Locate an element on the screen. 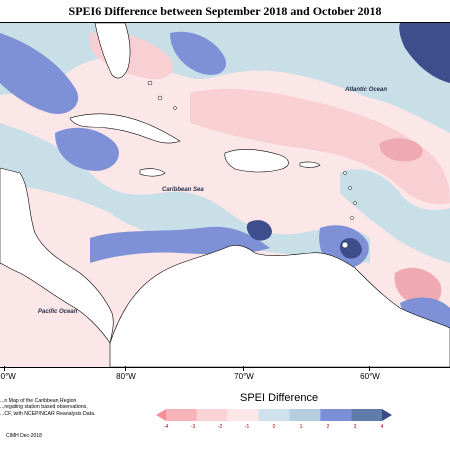 The width and height of the screenshot is (450, 450). dark-blue-zone-northeast is located at coordinates (424, 53).